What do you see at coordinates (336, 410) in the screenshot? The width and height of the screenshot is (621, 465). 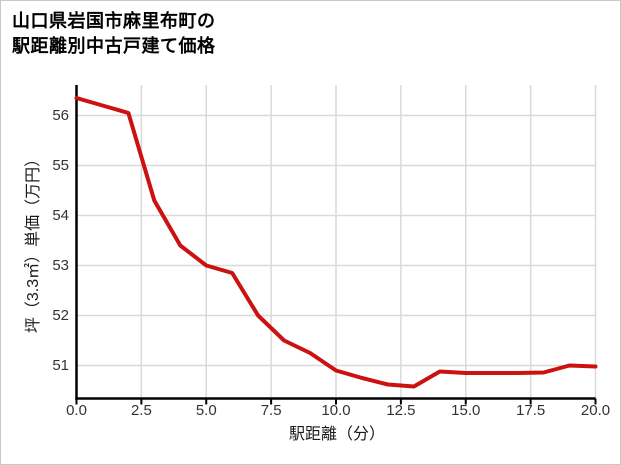 I see `x-tick-label: 10.0` at bounding box center [336, 410].